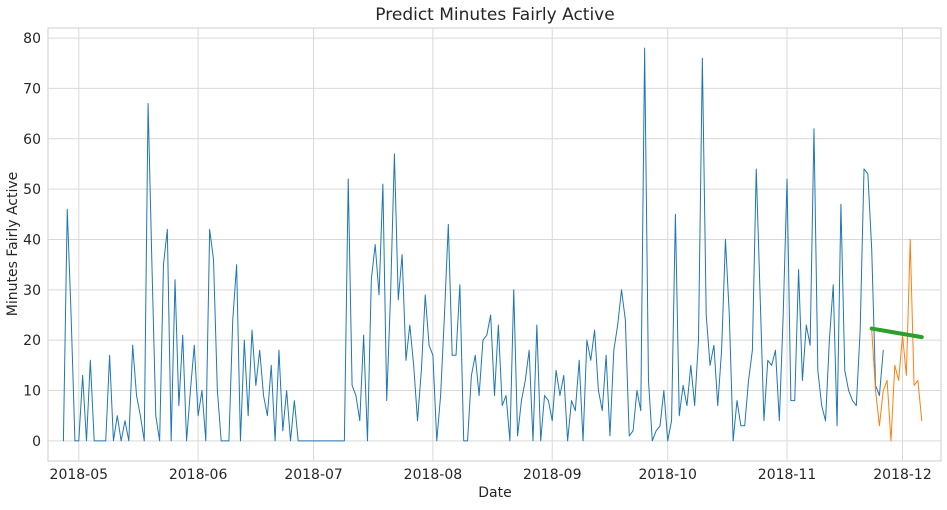  I want to click on y-tick-label: 40, so click(32, 240).